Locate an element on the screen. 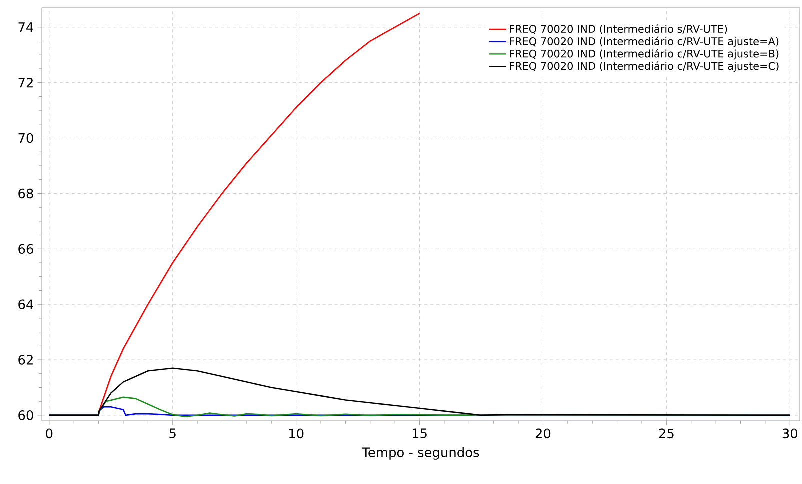 The width and height of the screenshot is (802, 484). legend-label: FREQ 70020 IND (Intermediário c/RV-UTE ajuste=A) is located at coordinates (644, 42).